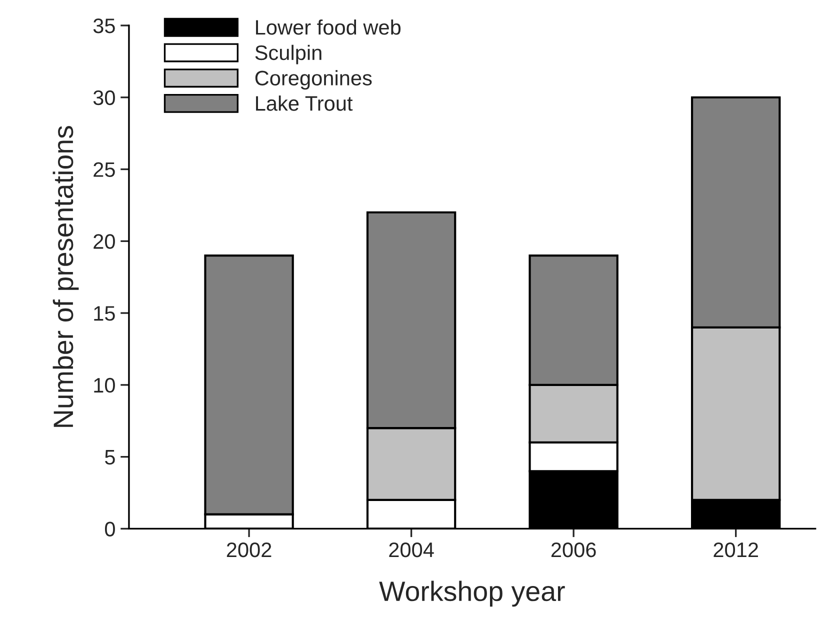 The width and height of the screenshot is (832, 637). I want to click on y-axis-title: Number of presentations, so click(65, 276).